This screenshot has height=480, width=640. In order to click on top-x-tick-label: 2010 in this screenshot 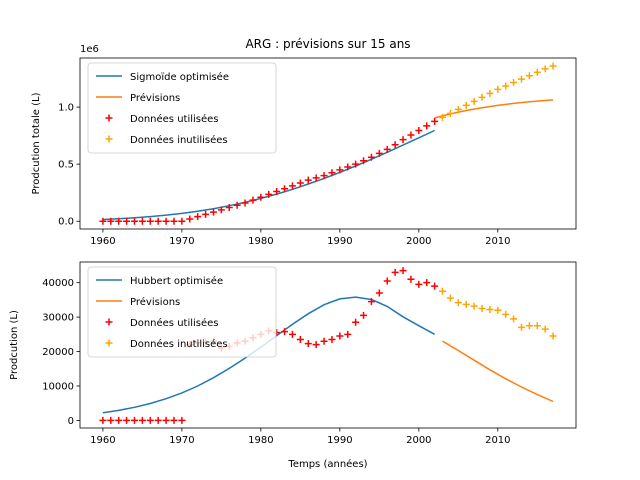, I will do `click(497, 241)`.